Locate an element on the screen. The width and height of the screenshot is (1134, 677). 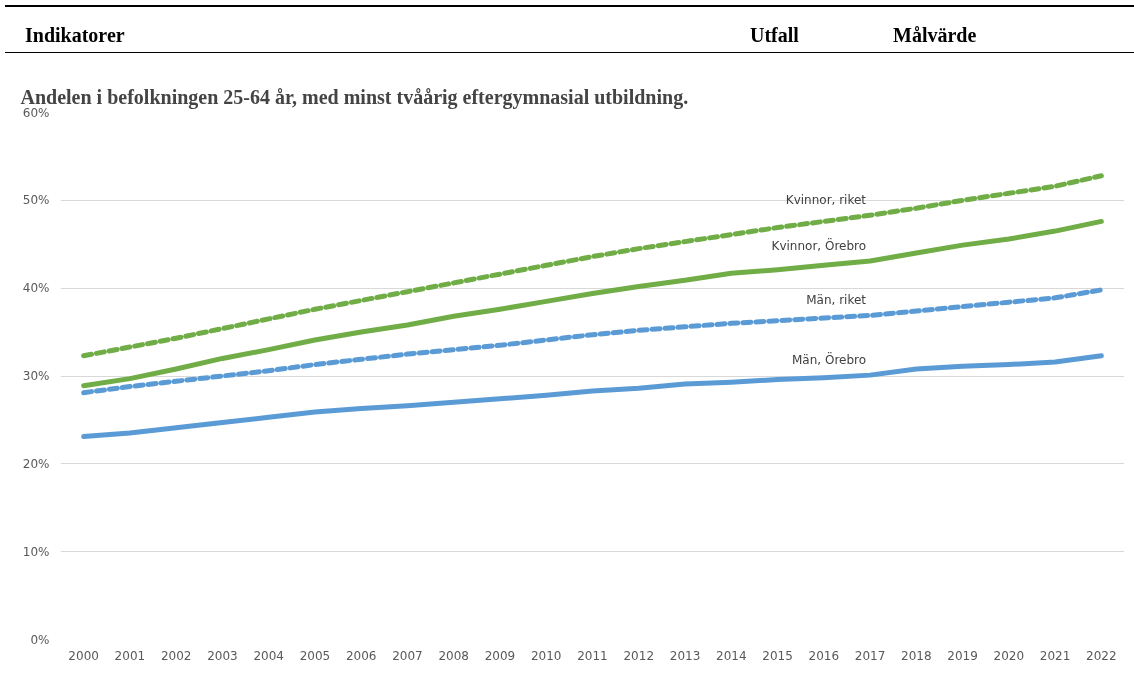
x-tick-label: 2018 is located at coordinates (916, 655).